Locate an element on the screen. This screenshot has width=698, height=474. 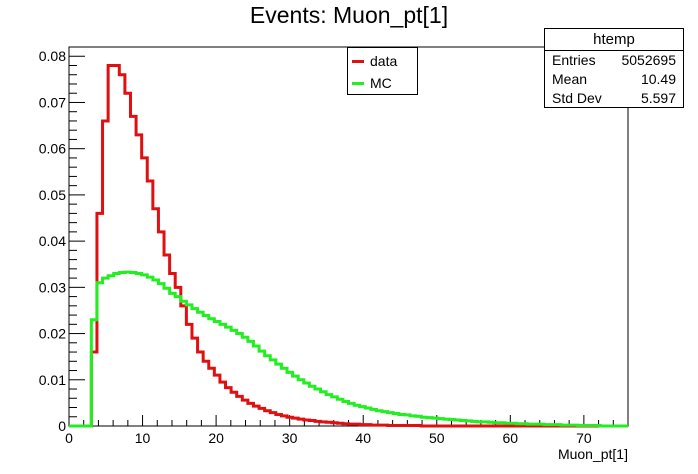
stats-entries-value: 5052695 is located at coordinates (648, 60).